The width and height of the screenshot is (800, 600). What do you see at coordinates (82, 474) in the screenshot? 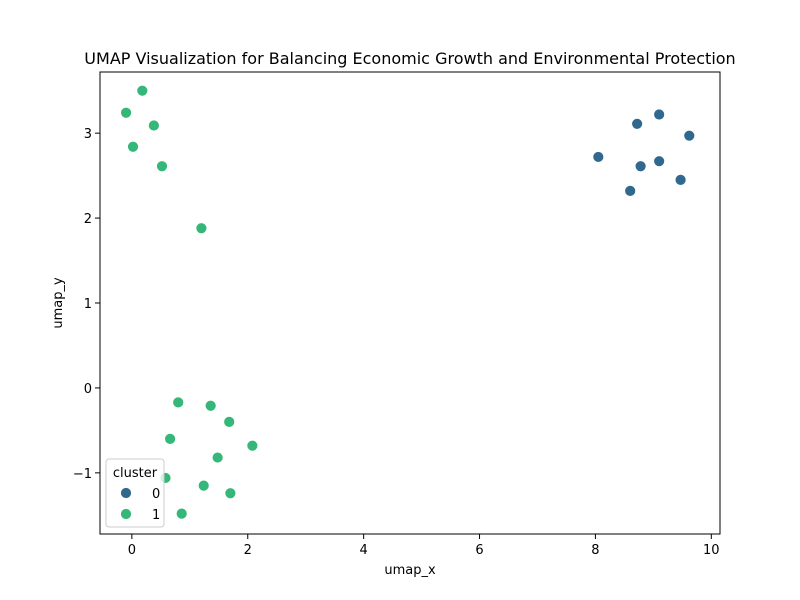
I see `y-tick-label: −1` at bounding box center [82, 474].